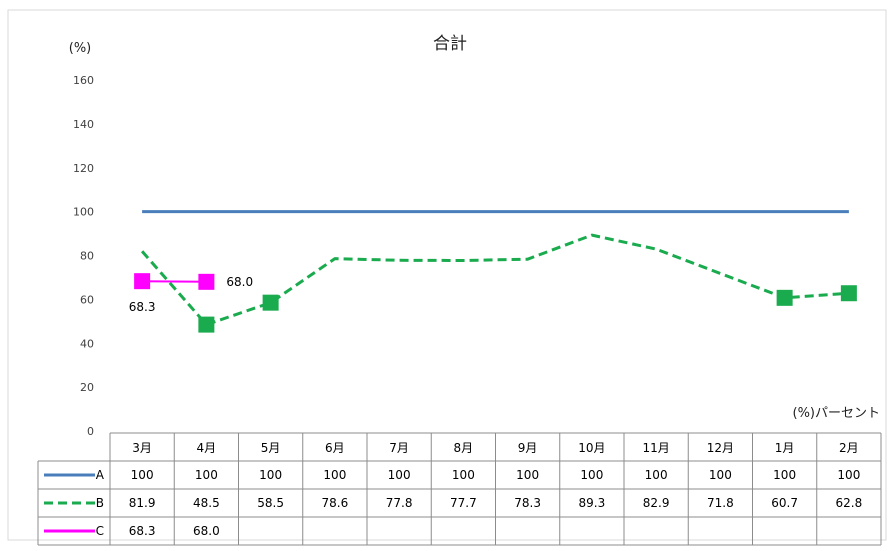 The height and width of the screenshot is (551, 893). Describe the element at coordinates (87, 256) in the screenshot. I see `y-tick-label: 80` at that location.